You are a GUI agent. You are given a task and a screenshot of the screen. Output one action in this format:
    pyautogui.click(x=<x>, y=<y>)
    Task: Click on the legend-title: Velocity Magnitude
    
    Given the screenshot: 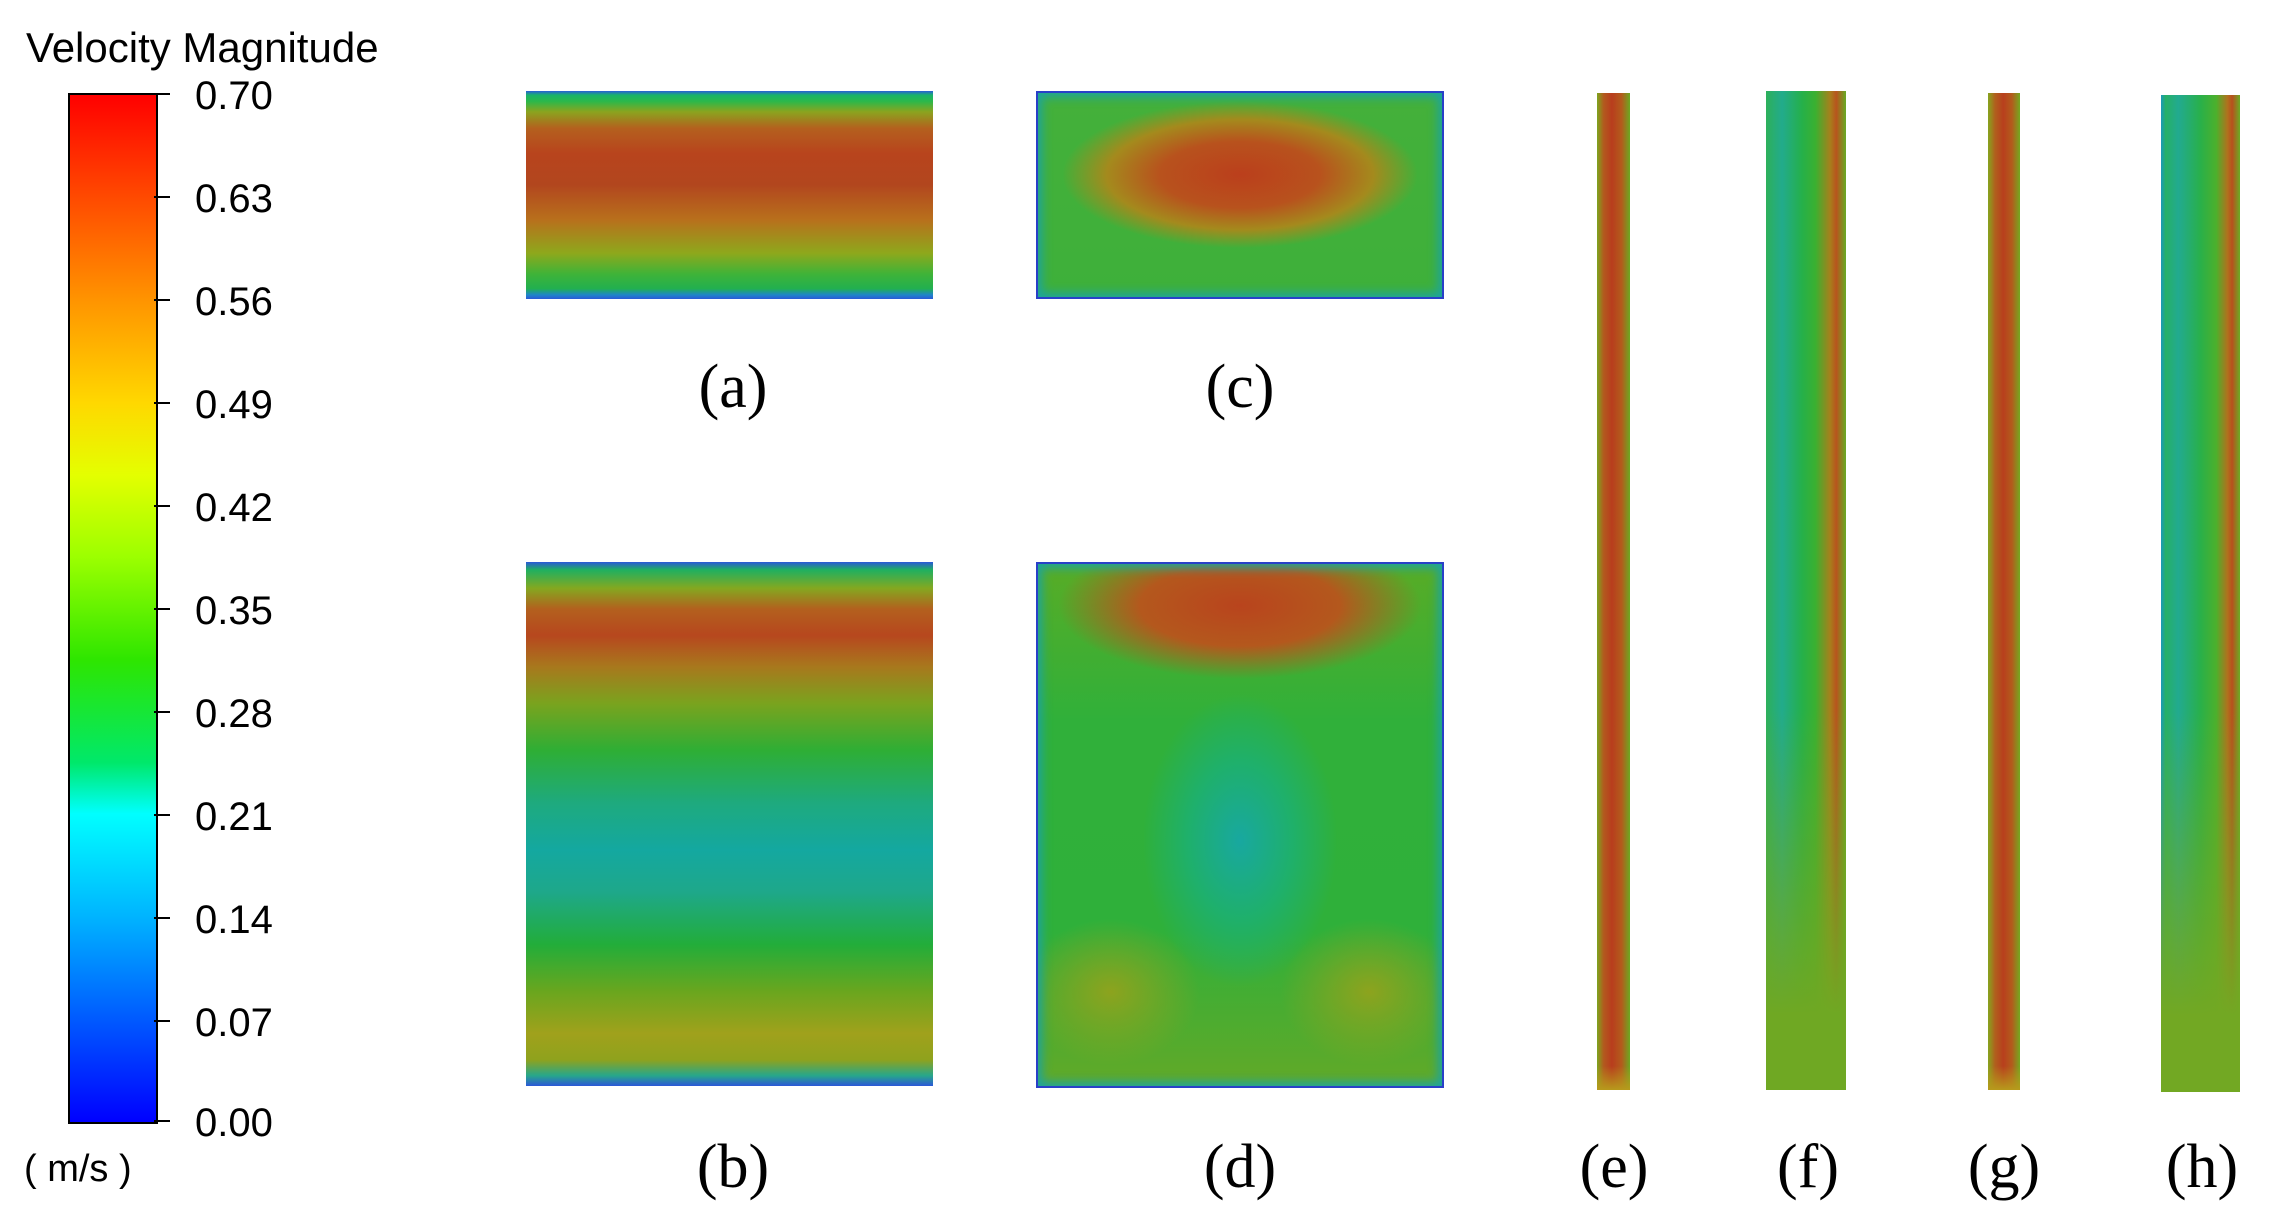 What is the action you would take?
    pyautogui.click(x=202, y=47)
    